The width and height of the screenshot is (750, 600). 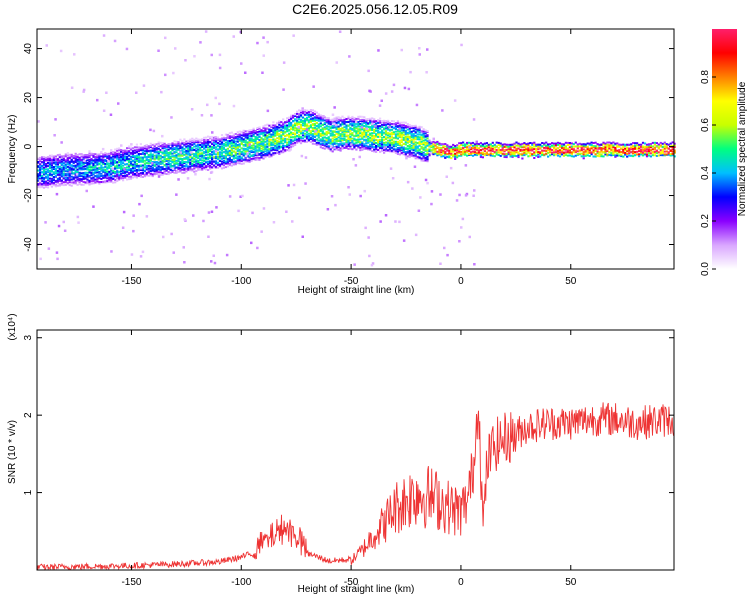 What do you see at coordinates (12, 149) in the screenshot?
I see `spectrogram-y-label: Frequency (Hz)` at bounding box center [12, 149].